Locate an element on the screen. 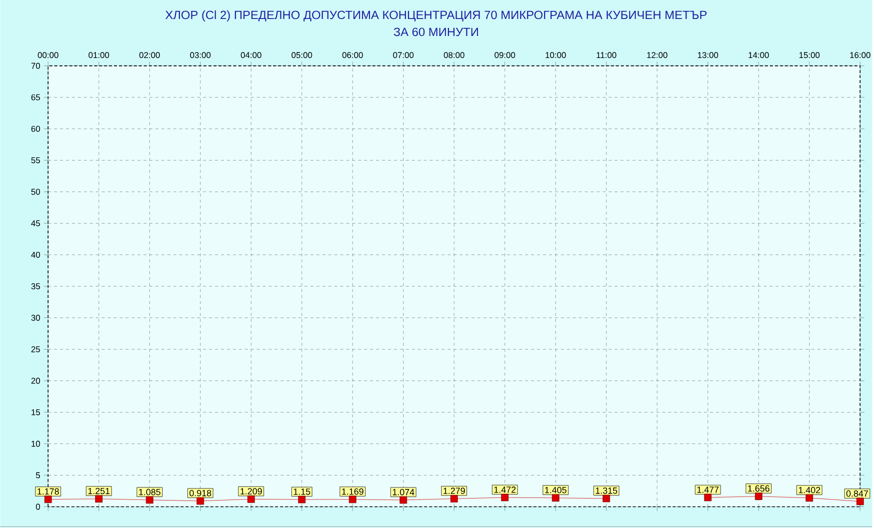 This screenshot has height=528, width=874. x-tick-label: 14:00 is located at coordinates (758, 55).